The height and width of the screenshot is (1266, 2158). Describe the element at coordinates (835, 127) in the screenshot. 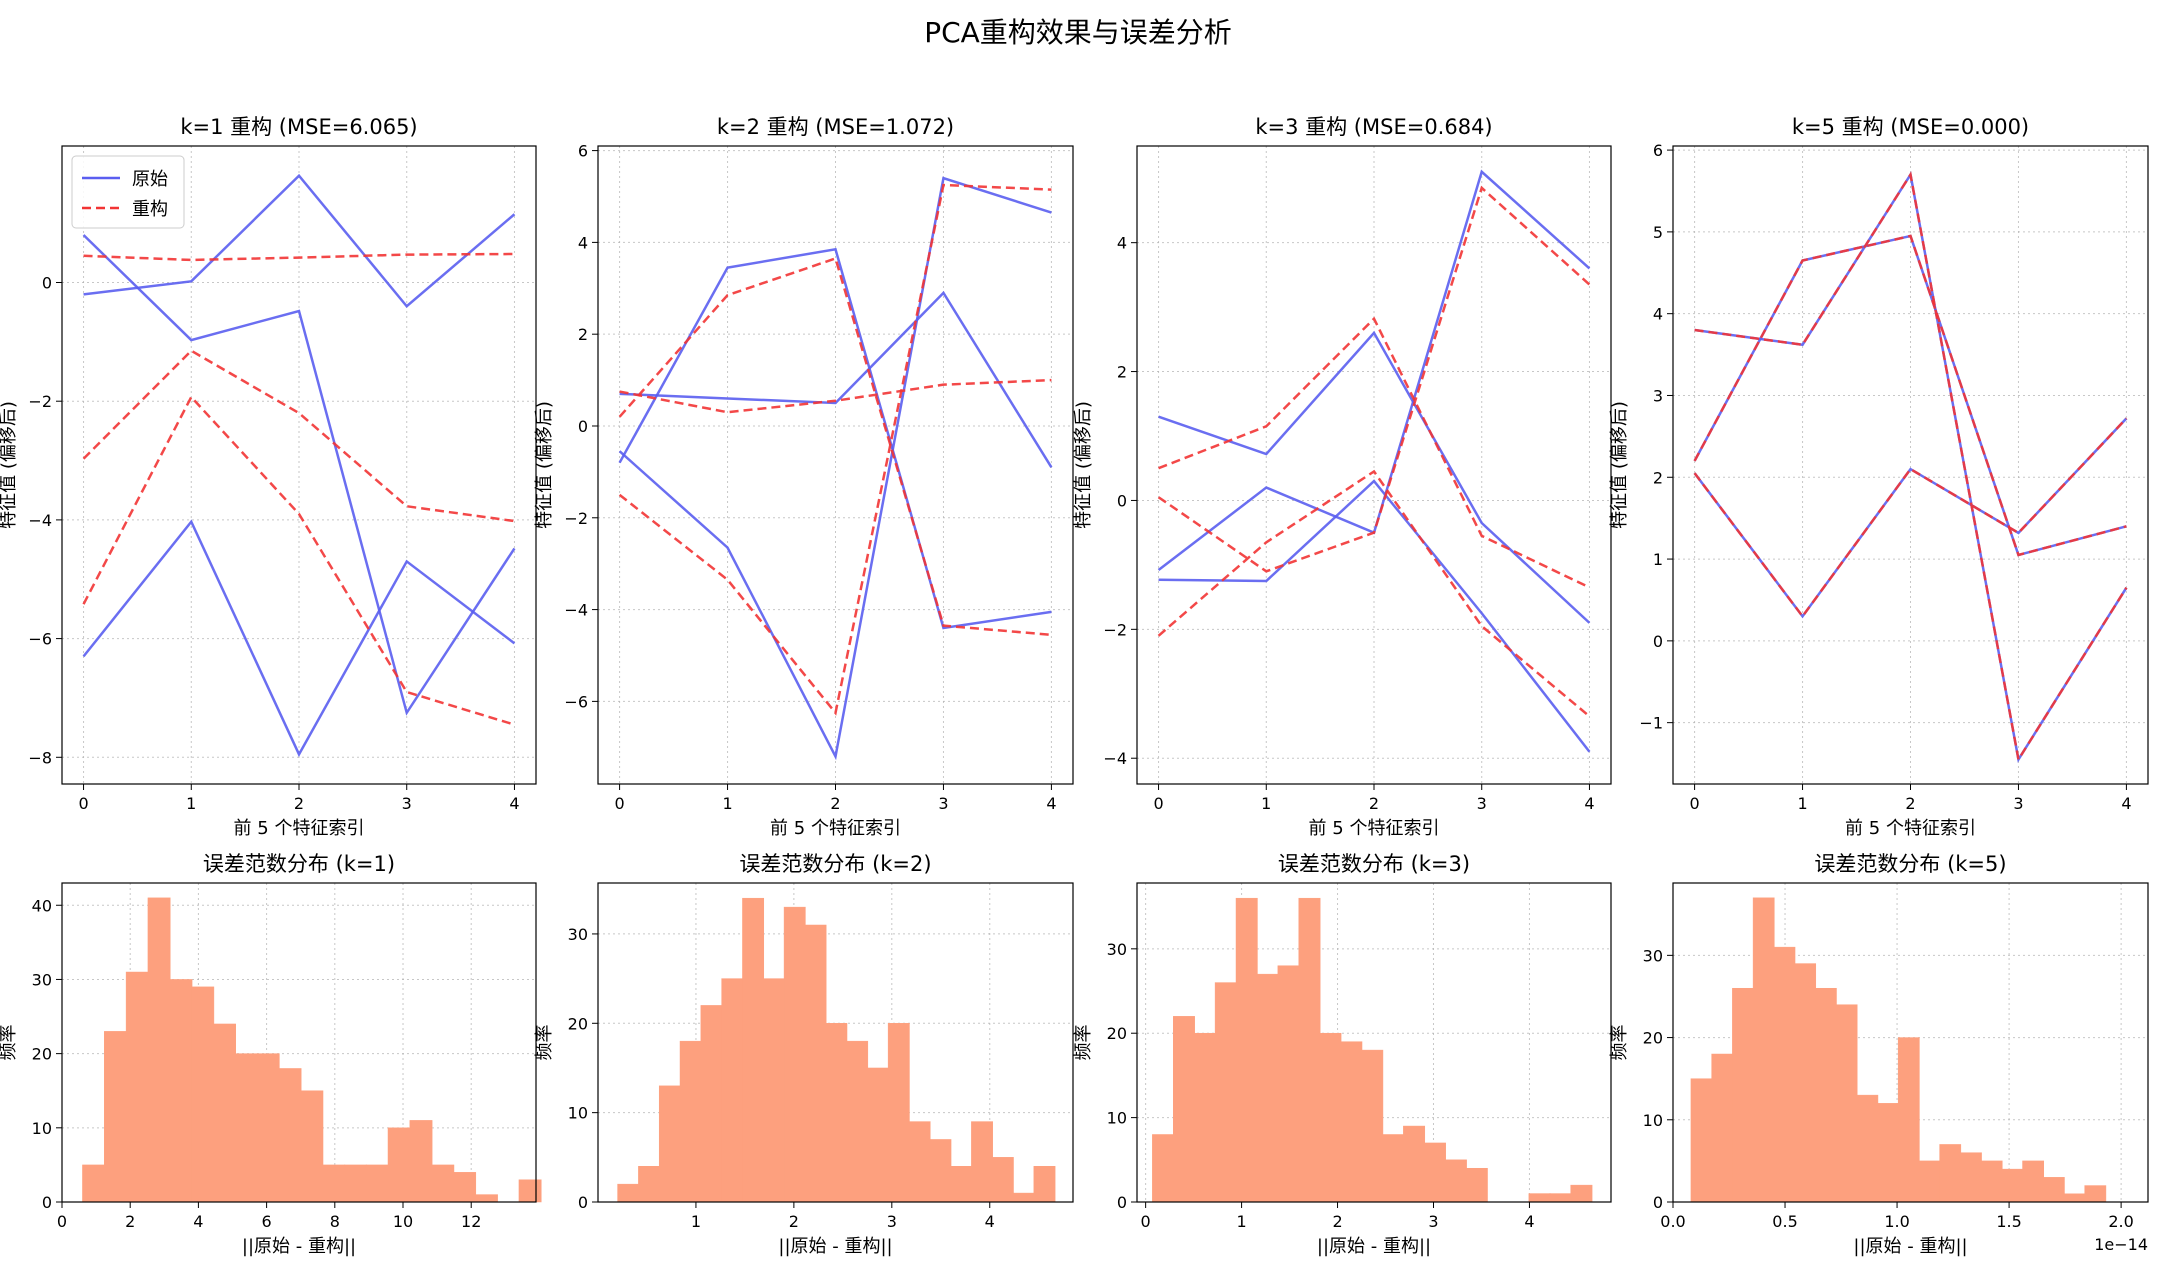

I see `subplot-title: k=2 重构 (MSE=1.072)` at that location.